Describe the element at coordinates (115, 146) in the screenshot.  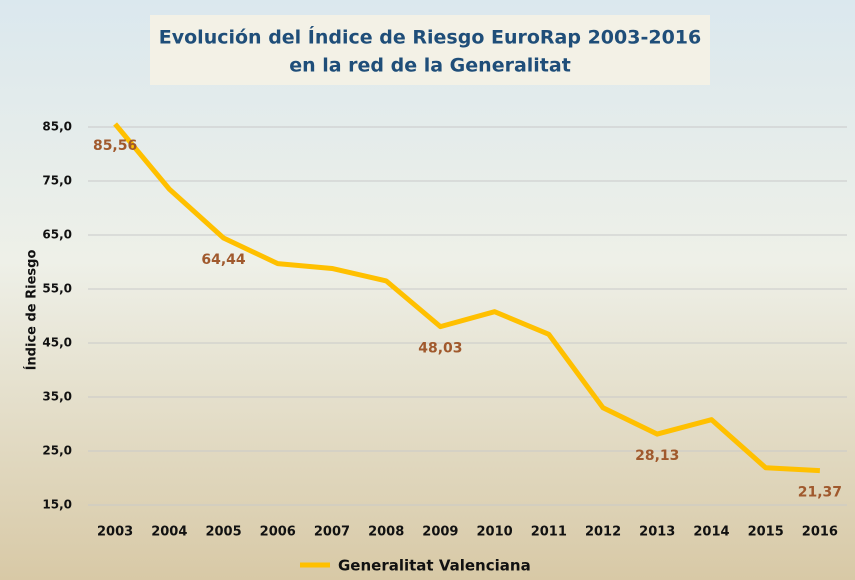
I see `data-label: 85,56` at that location.